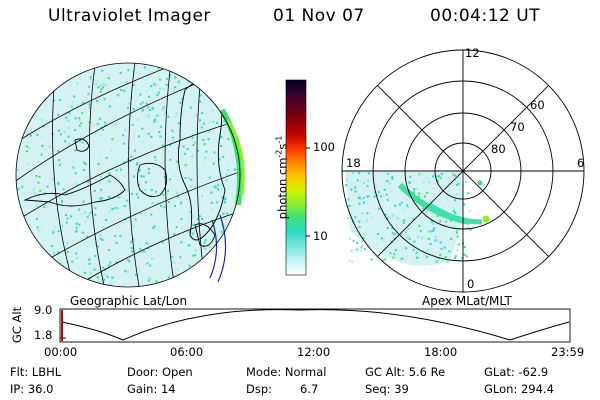 The image size is (600, 400). What do you see at coordinates (467, 301) in the screenshot?
I see `apex-caption: Apex MLat/MLT` at bounding box center [467, 301].